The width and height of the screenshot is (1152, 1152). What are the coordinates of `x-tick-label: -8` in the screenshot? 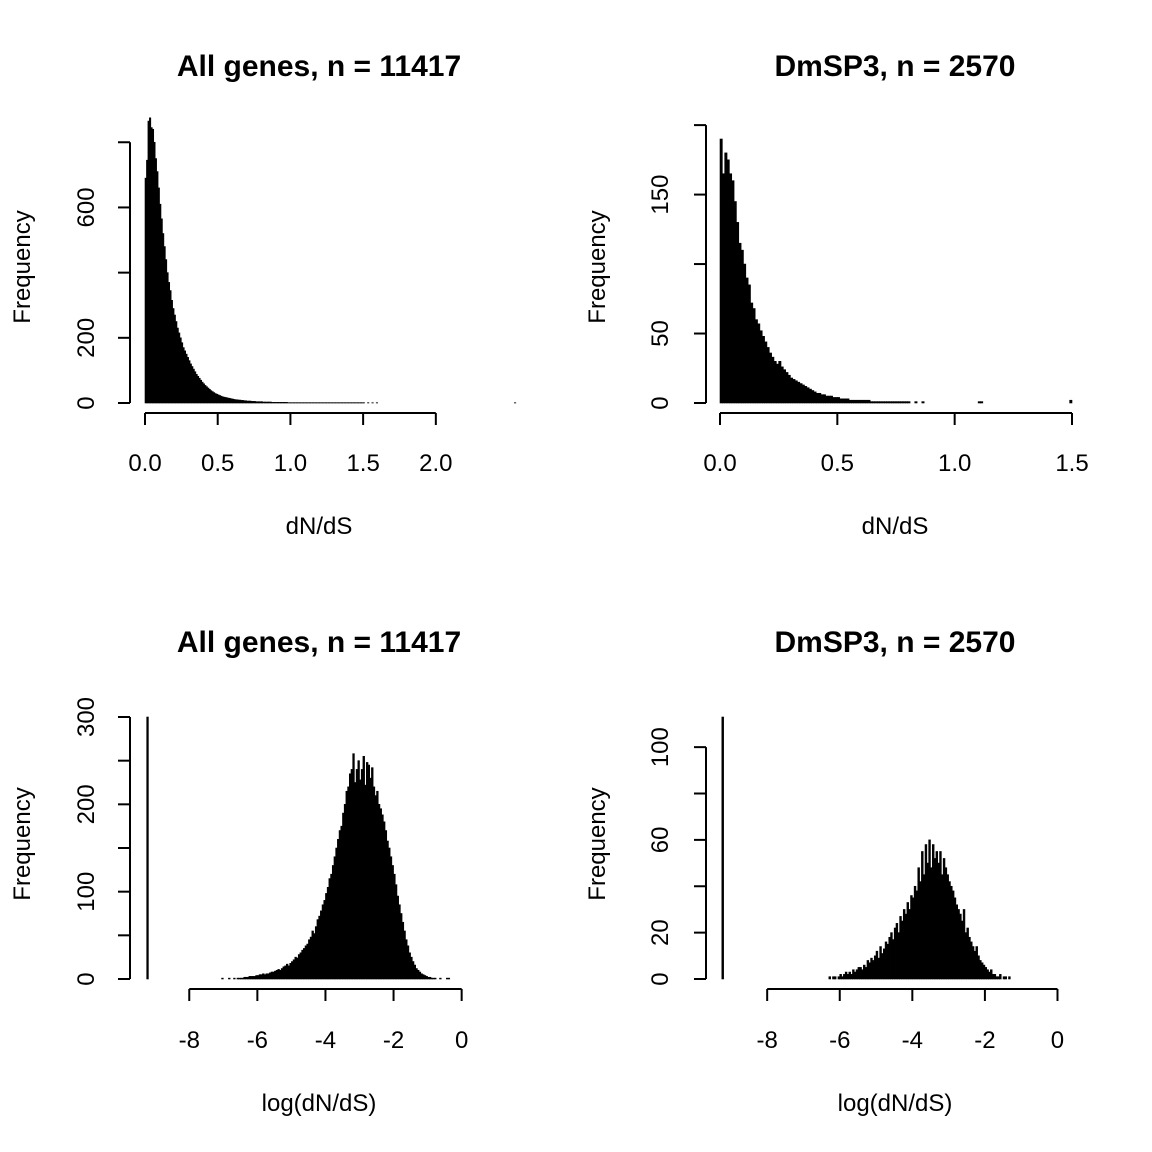 It's located at (767, 1040).